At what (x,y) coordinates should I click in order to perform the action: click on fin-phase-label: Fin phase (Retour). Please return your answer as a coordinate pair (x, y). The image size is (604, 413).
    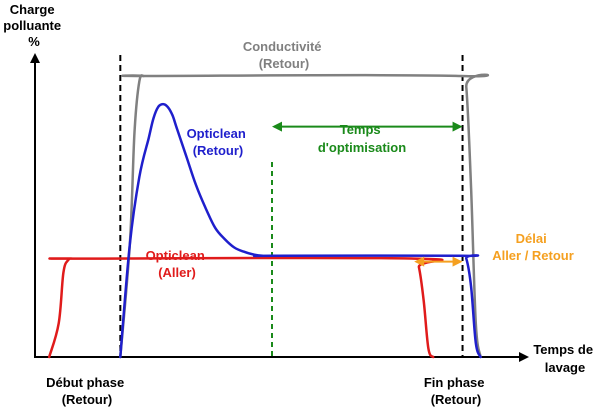
    Looking at the image, I should click on (456, 391).